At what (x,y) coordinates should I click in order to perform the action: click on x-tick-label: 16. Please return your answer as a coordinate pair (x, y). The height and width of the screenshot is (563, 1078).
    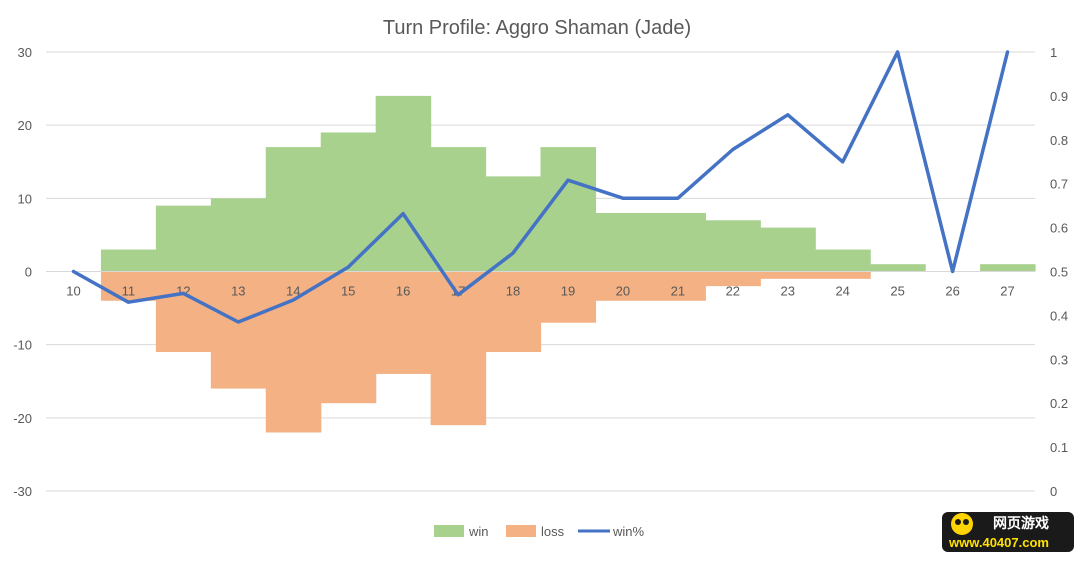
    Looking at the image, I should click on (403, 291).